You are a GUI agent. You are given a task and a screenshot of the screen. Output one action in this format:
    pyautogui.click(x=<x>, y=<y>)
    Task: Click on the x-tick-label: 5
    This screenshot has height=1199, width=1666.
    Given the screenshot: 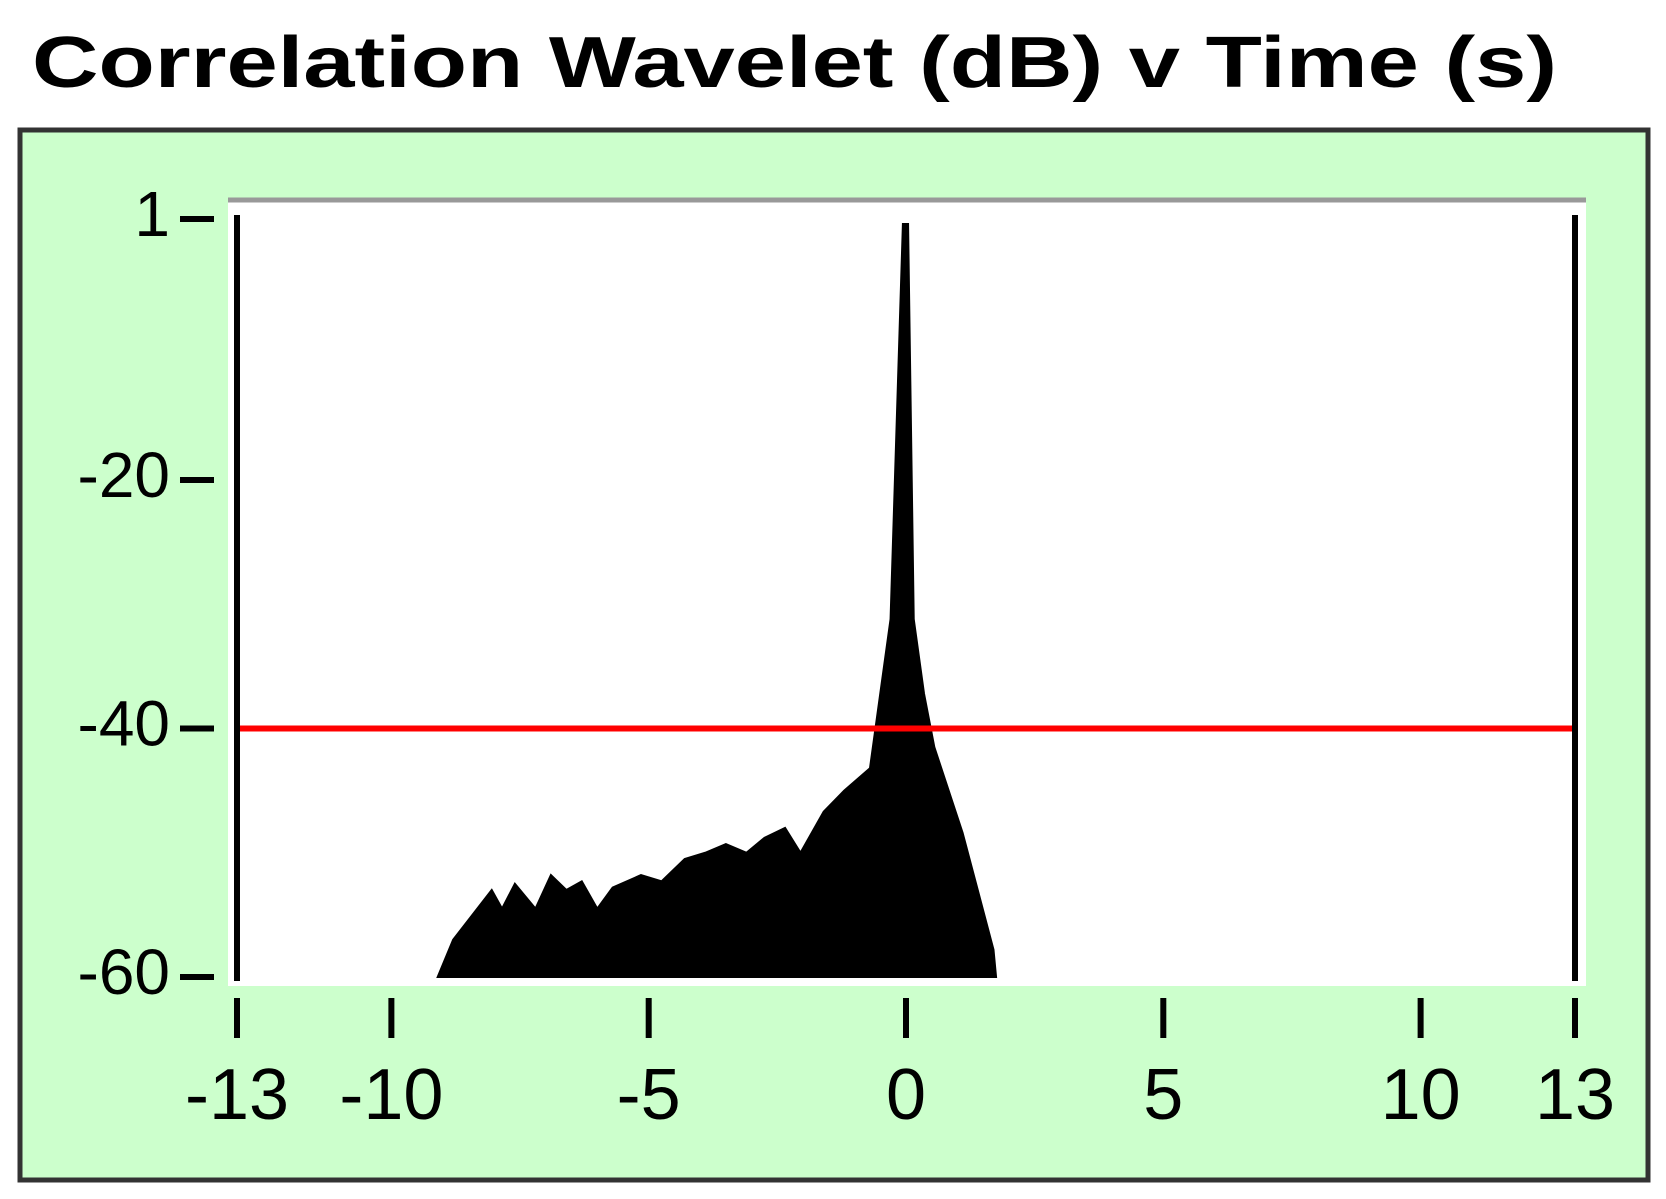 What is the action you would take?
    pyautogui.click(x=1163, y=1095)
    